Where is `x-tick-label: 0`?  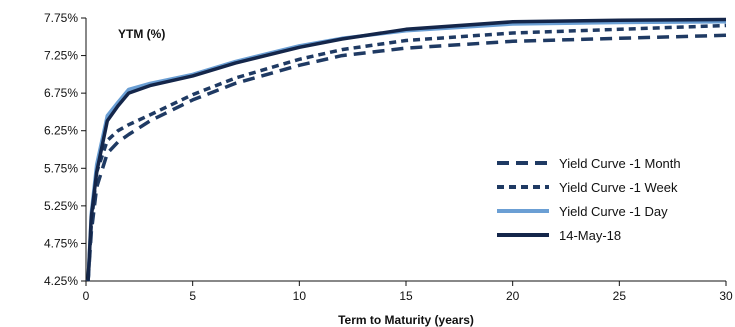 x-tick-label: 0 is located at coordinates (86, 296).